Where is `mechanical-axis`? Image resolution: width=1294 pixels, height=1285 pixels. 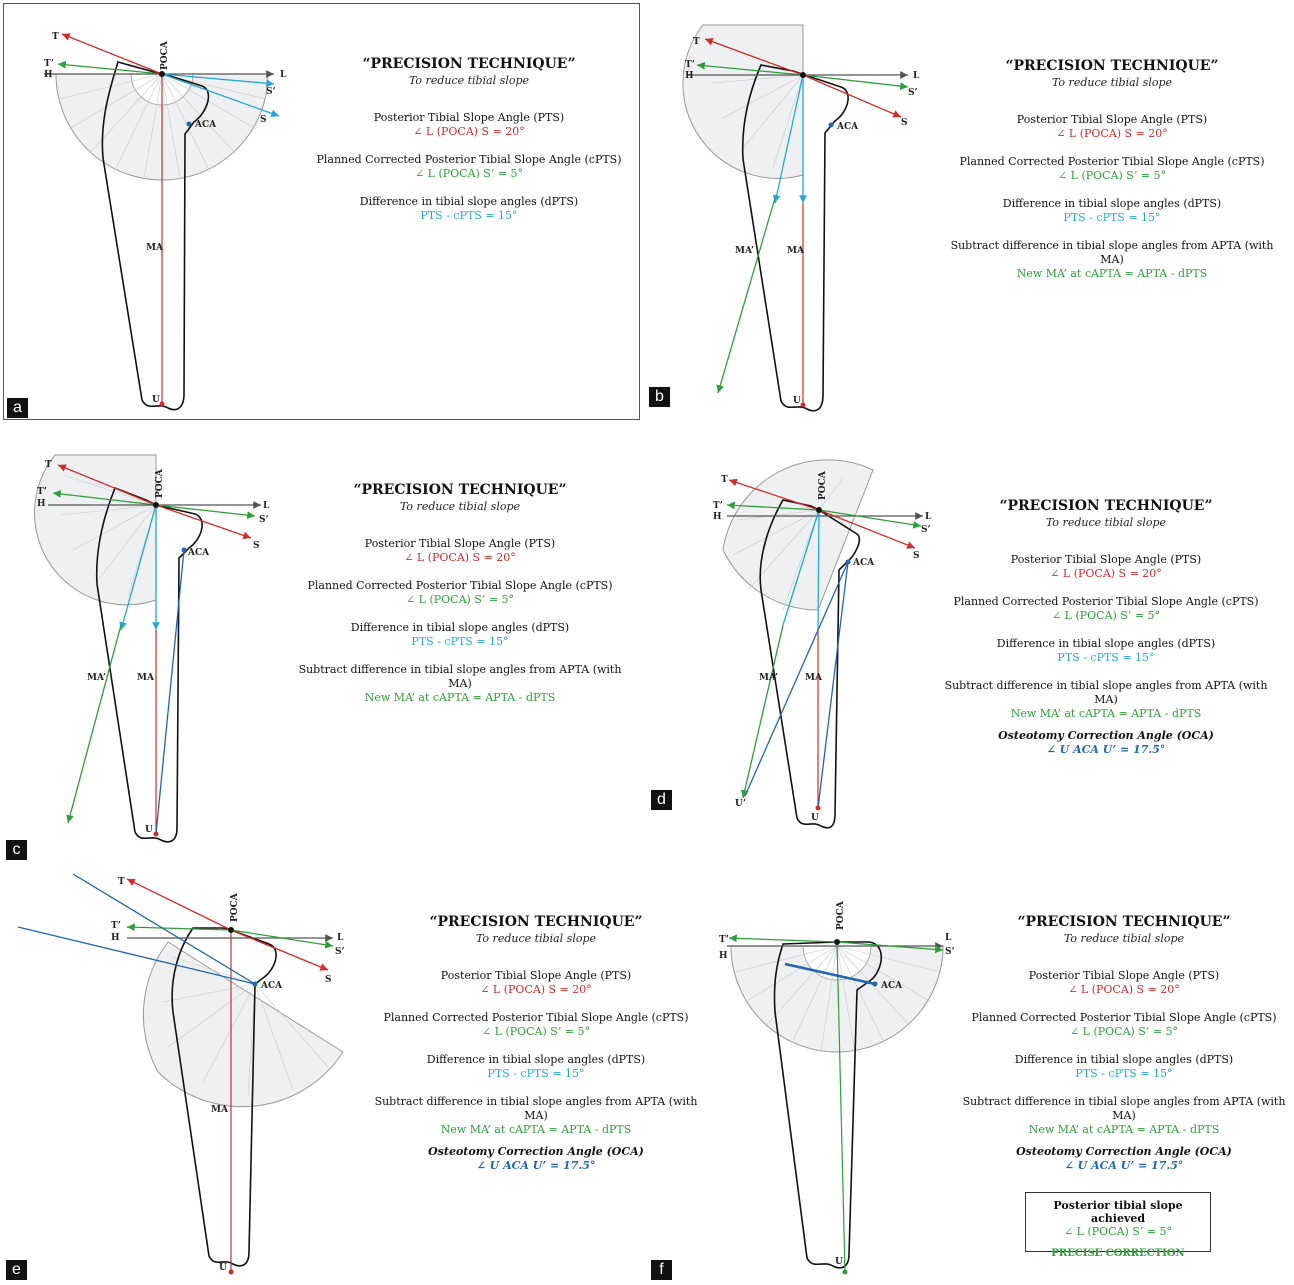
mechanical-axis is located at coordinates (841, 1107).